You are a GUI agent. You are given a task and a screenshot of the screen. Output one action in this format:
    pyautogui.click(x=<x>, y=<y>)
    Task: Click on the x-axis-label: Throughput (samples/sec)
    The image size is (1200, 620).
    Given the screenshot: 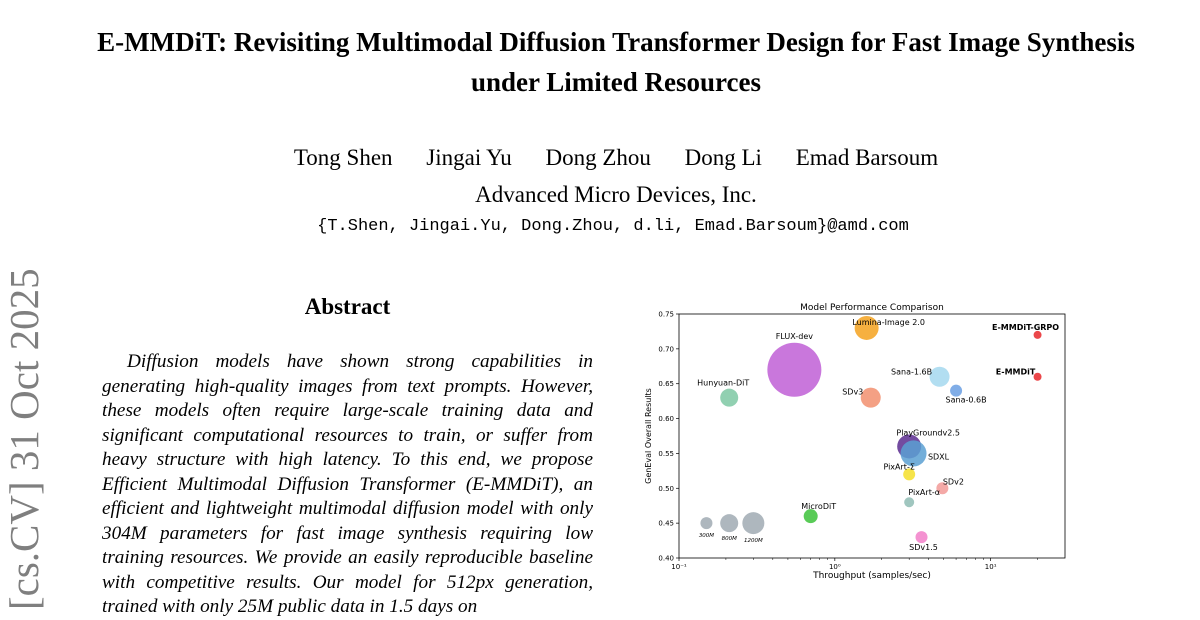 What is the action you would take?
    pyautogui.click(x=871, y=576)
    